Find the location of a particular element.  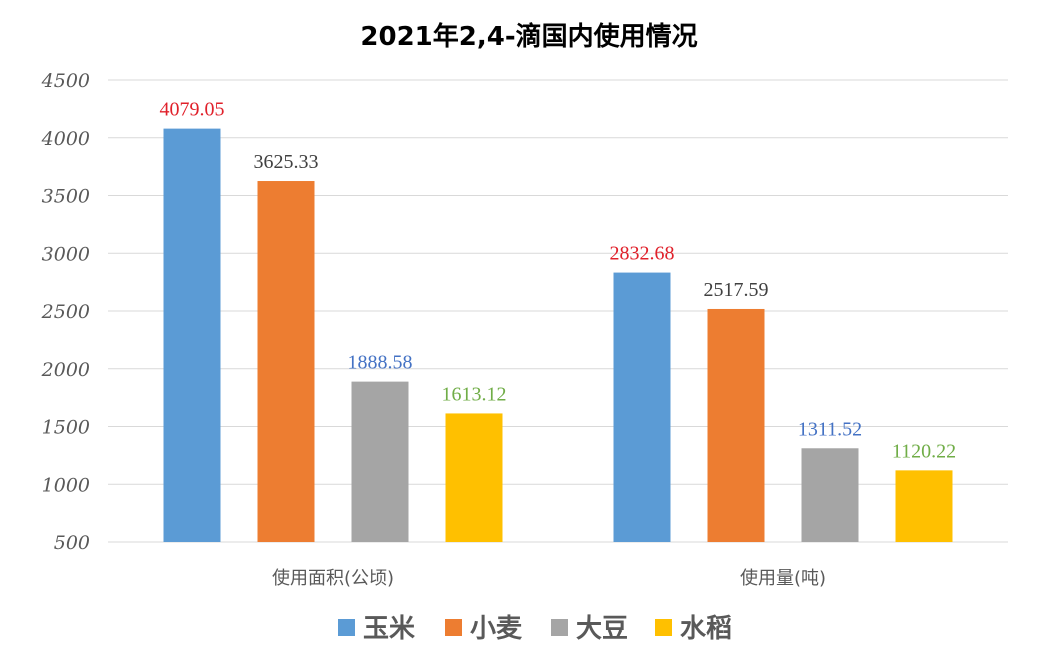

data-label: 1120.22 is located at coordinates (924, 451).